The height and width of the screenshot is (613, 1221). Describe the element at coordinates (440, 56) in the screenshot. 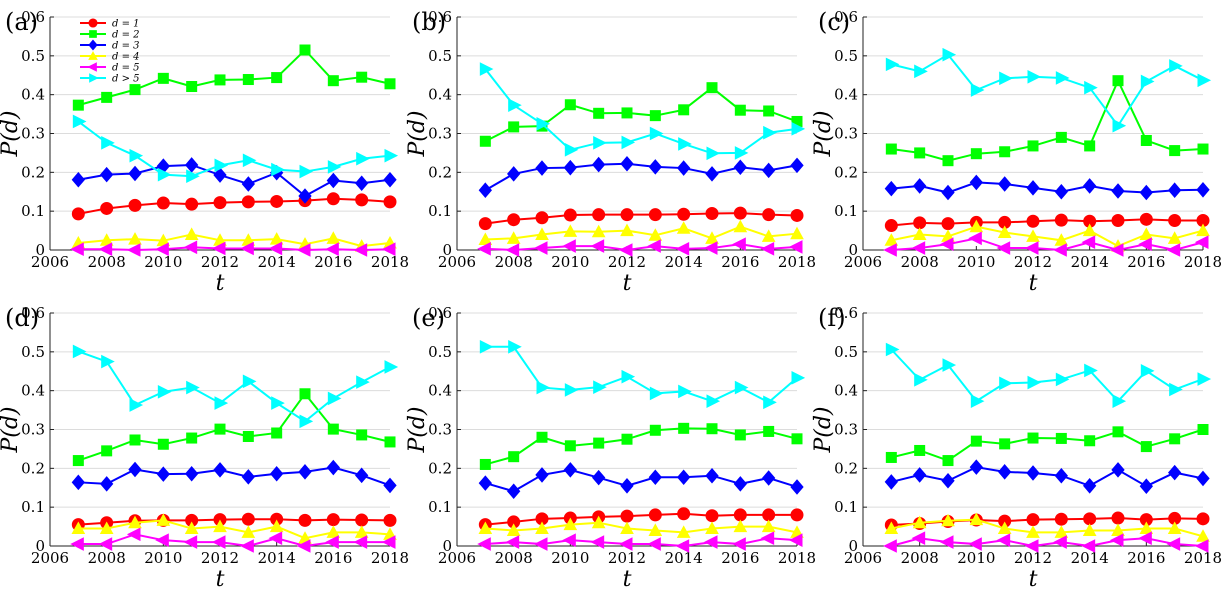

I see `y-tick-label: 0.5` at that location.